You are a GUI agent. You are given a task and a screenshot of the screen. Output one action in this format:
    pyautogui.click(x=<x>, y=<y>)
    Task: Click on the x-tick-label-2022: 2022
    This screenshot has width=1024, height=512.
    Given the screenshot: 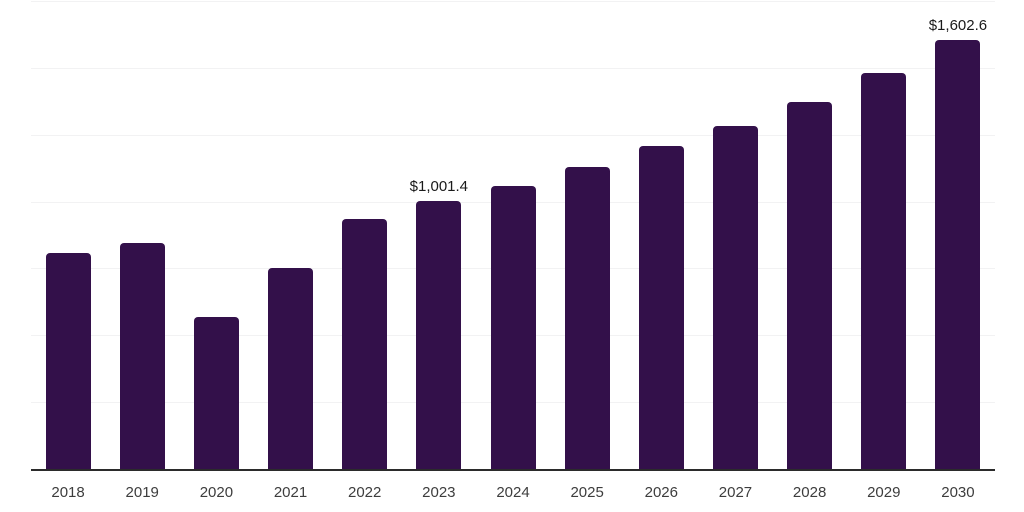 What is the action you would take?
    pyautogui.click(x=365, y=492)
    